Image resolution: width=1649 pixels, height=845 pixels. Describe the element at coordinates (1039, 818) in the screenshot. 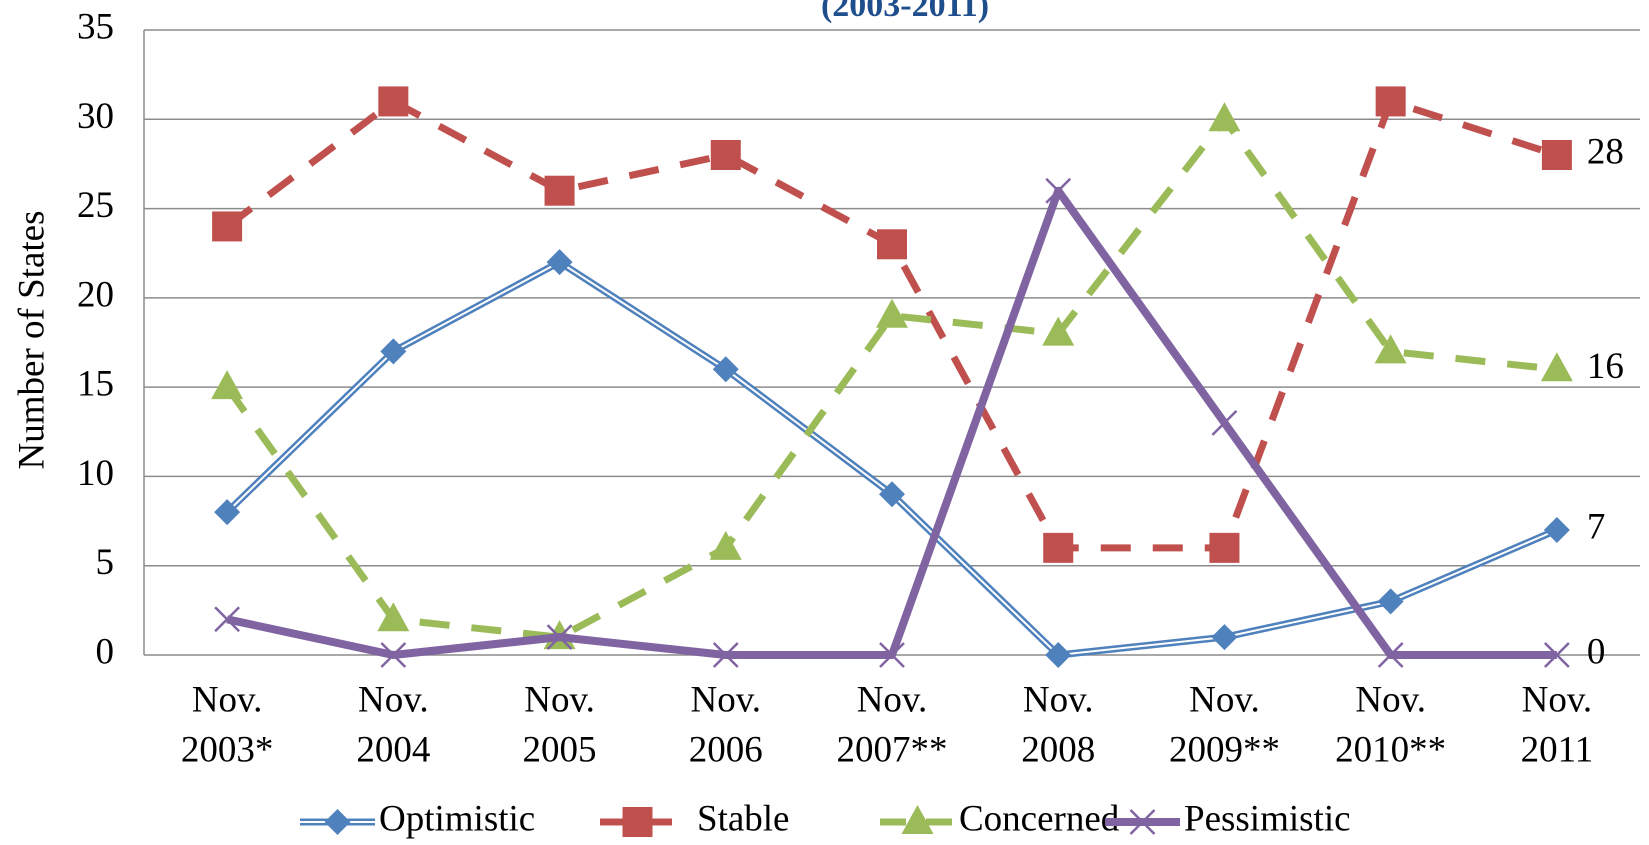

I see `legend-label: Concerned` at that location.